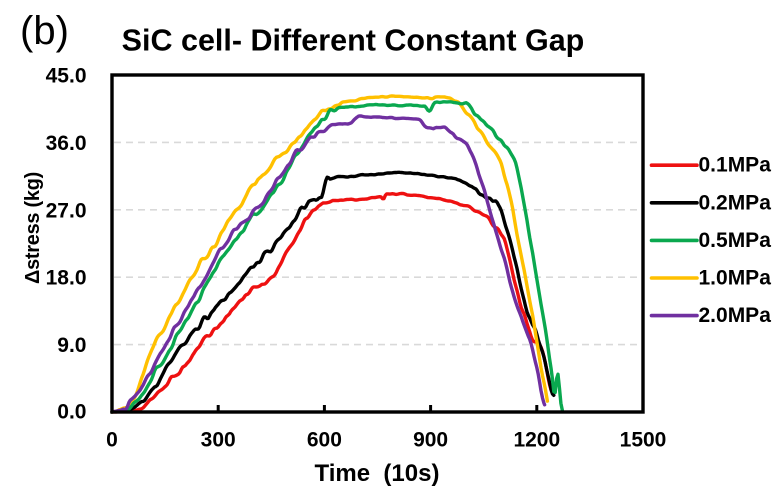 This screenshot has height=492, width=773. What do you see at coordinates (218, 440) in the screenshot?
I see `svg-text: 300` at bounding box center [218, 440].